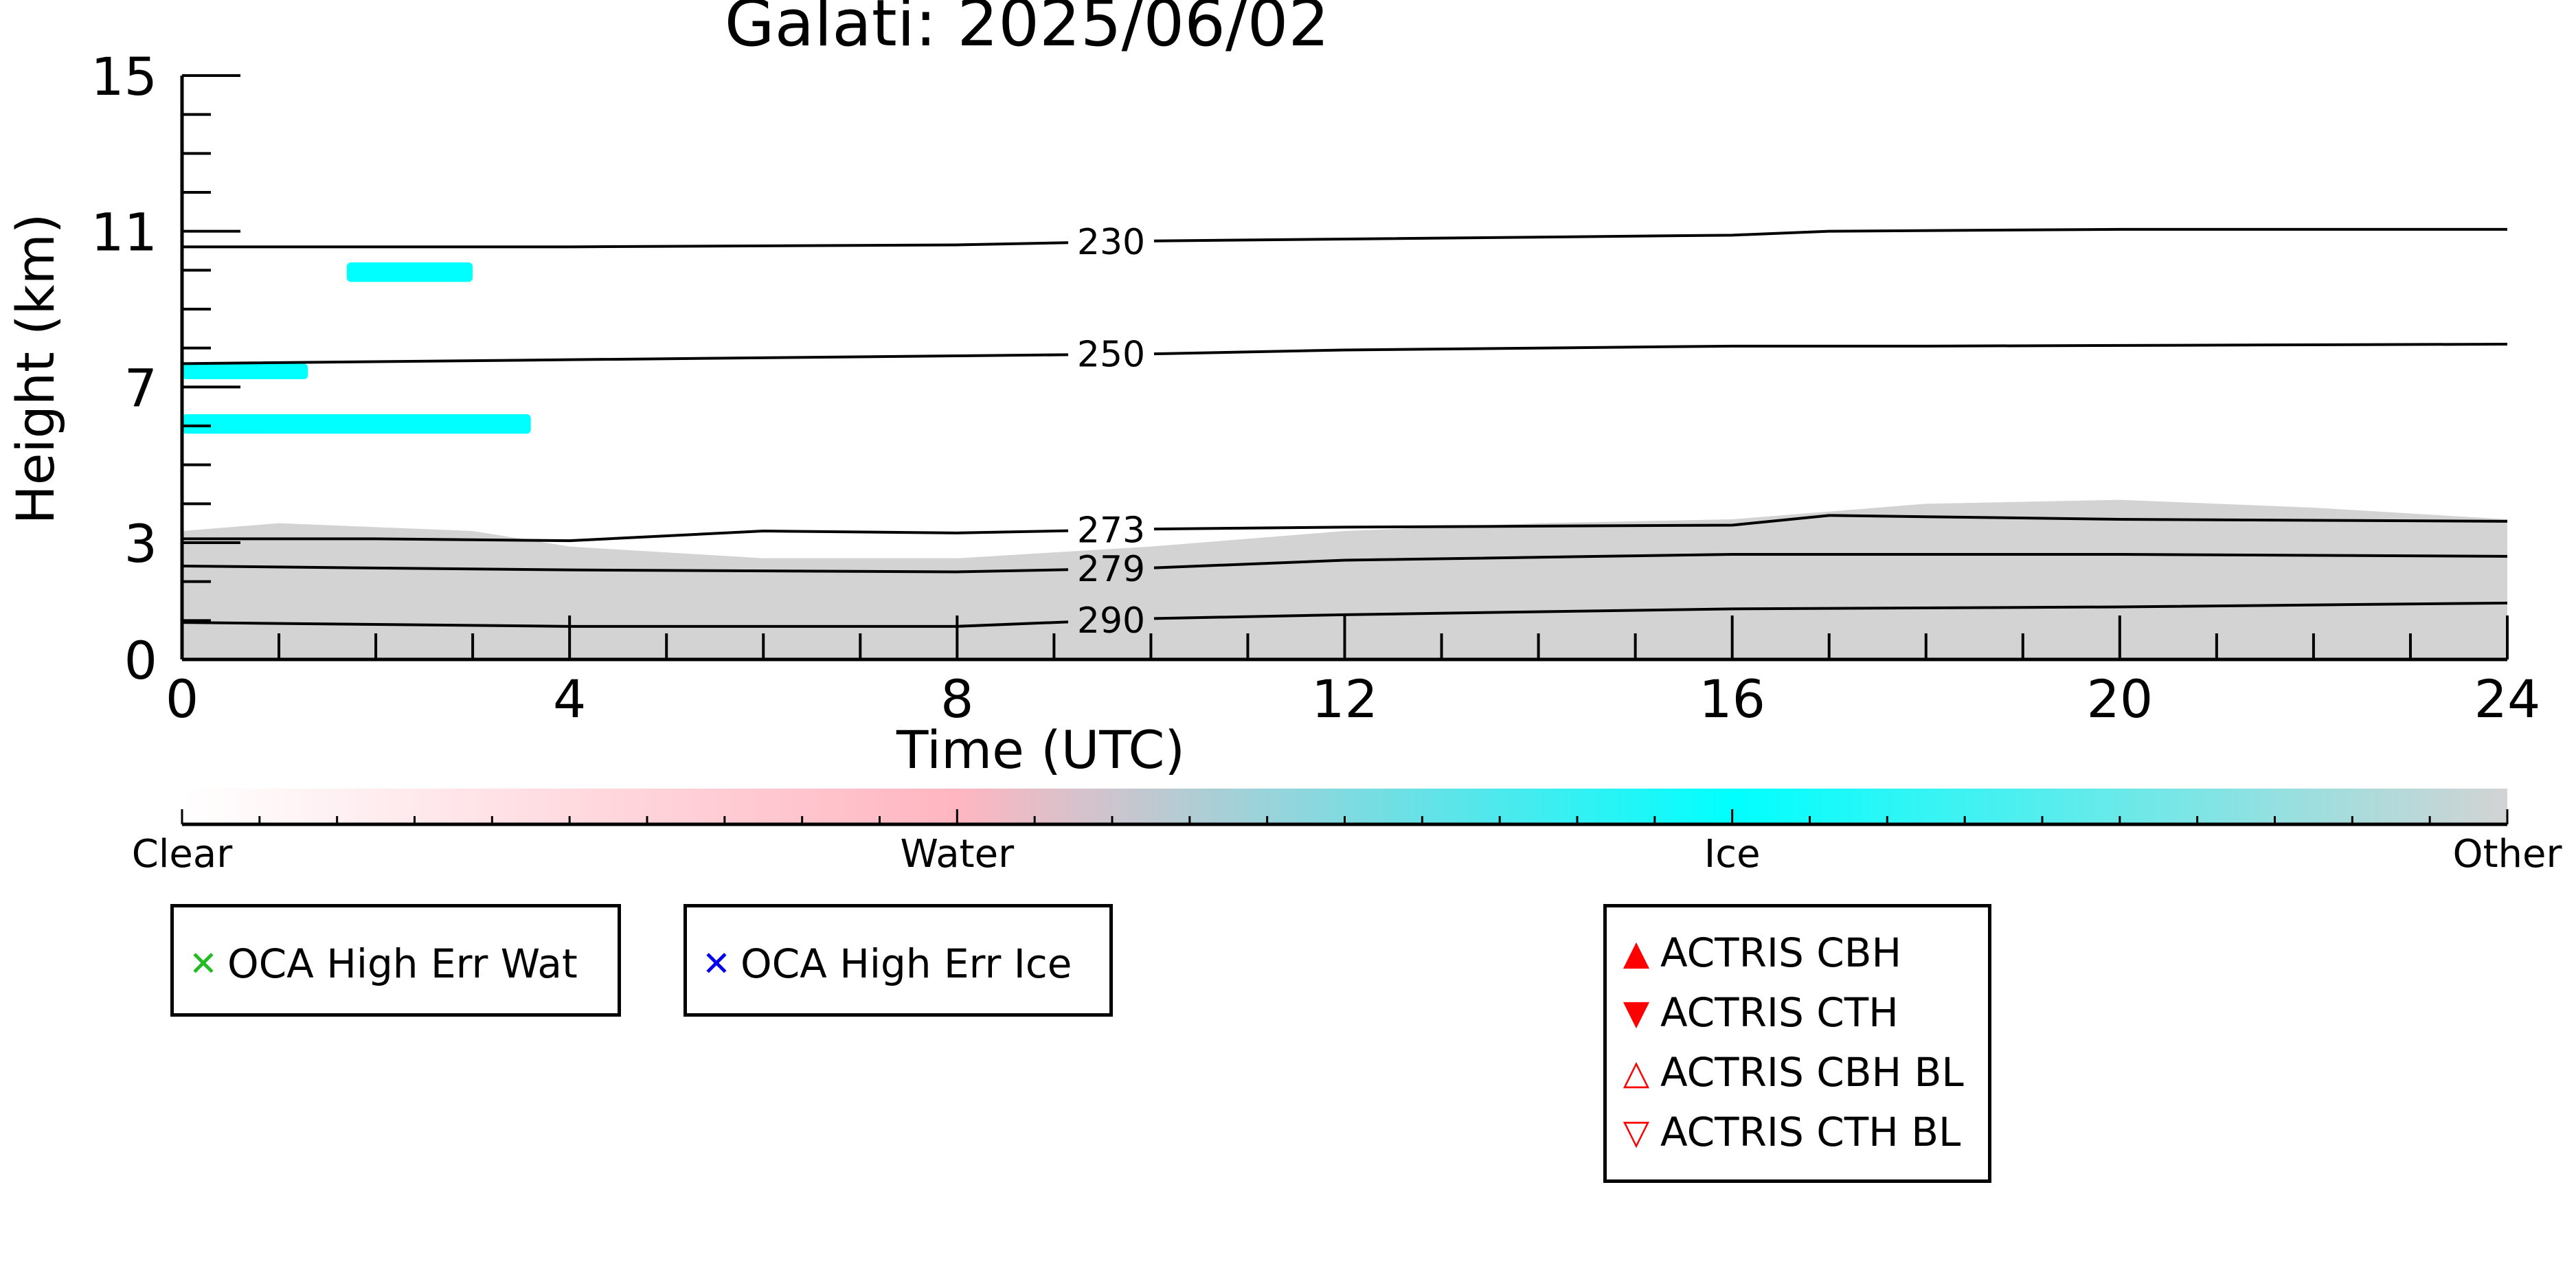 This screenshot has height=1288, width=2576. I want to click on x-tick-label: 12, so click(1344, 699).